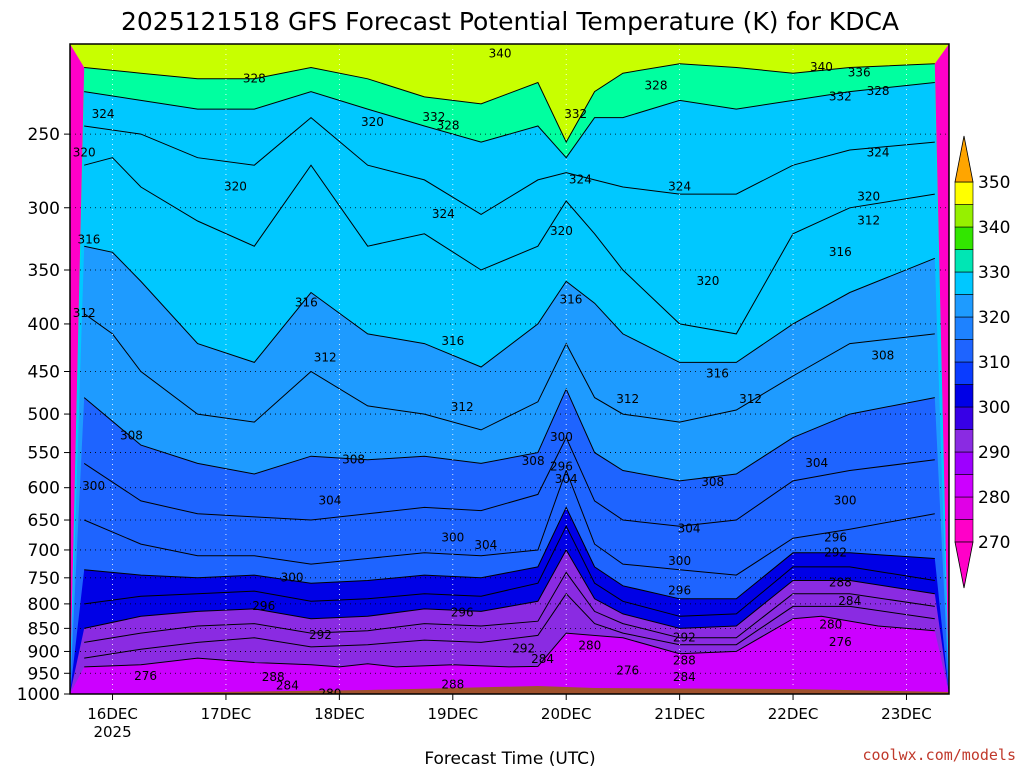 The image size is (1024, 768). I want to click on y-tick-label: 800, so click(44, 605).